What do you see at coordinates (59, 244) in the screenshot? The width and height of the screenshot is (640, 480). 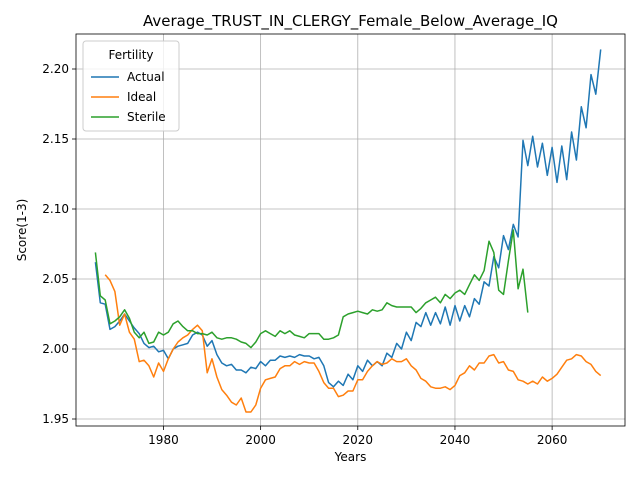 I see `y-axis-ticks: 1.95 2.00 2.05 2.10 2.15 2.20` at bounding box center [59, 244].